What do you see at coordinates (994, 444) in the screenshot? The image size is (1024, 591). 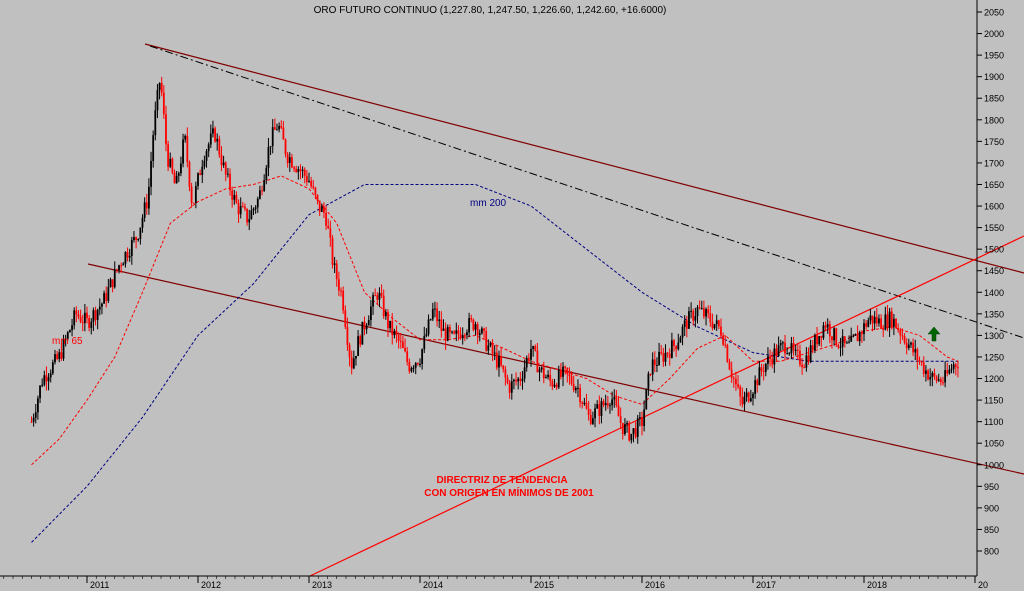 I see `y-tick-label: 1050` at bounding box center [994, 444].